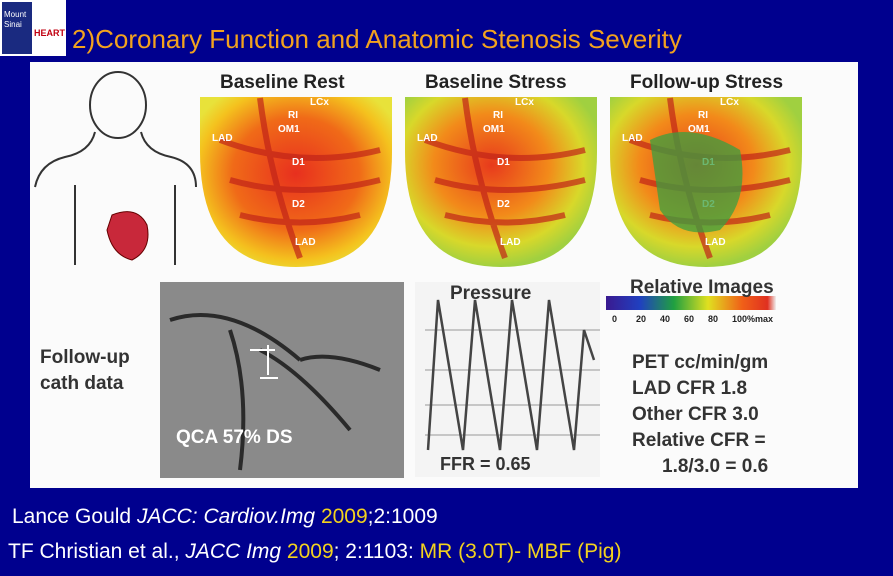 The image size is (893, 576). I want to click on logo-text: Mount, so click(15, 14).